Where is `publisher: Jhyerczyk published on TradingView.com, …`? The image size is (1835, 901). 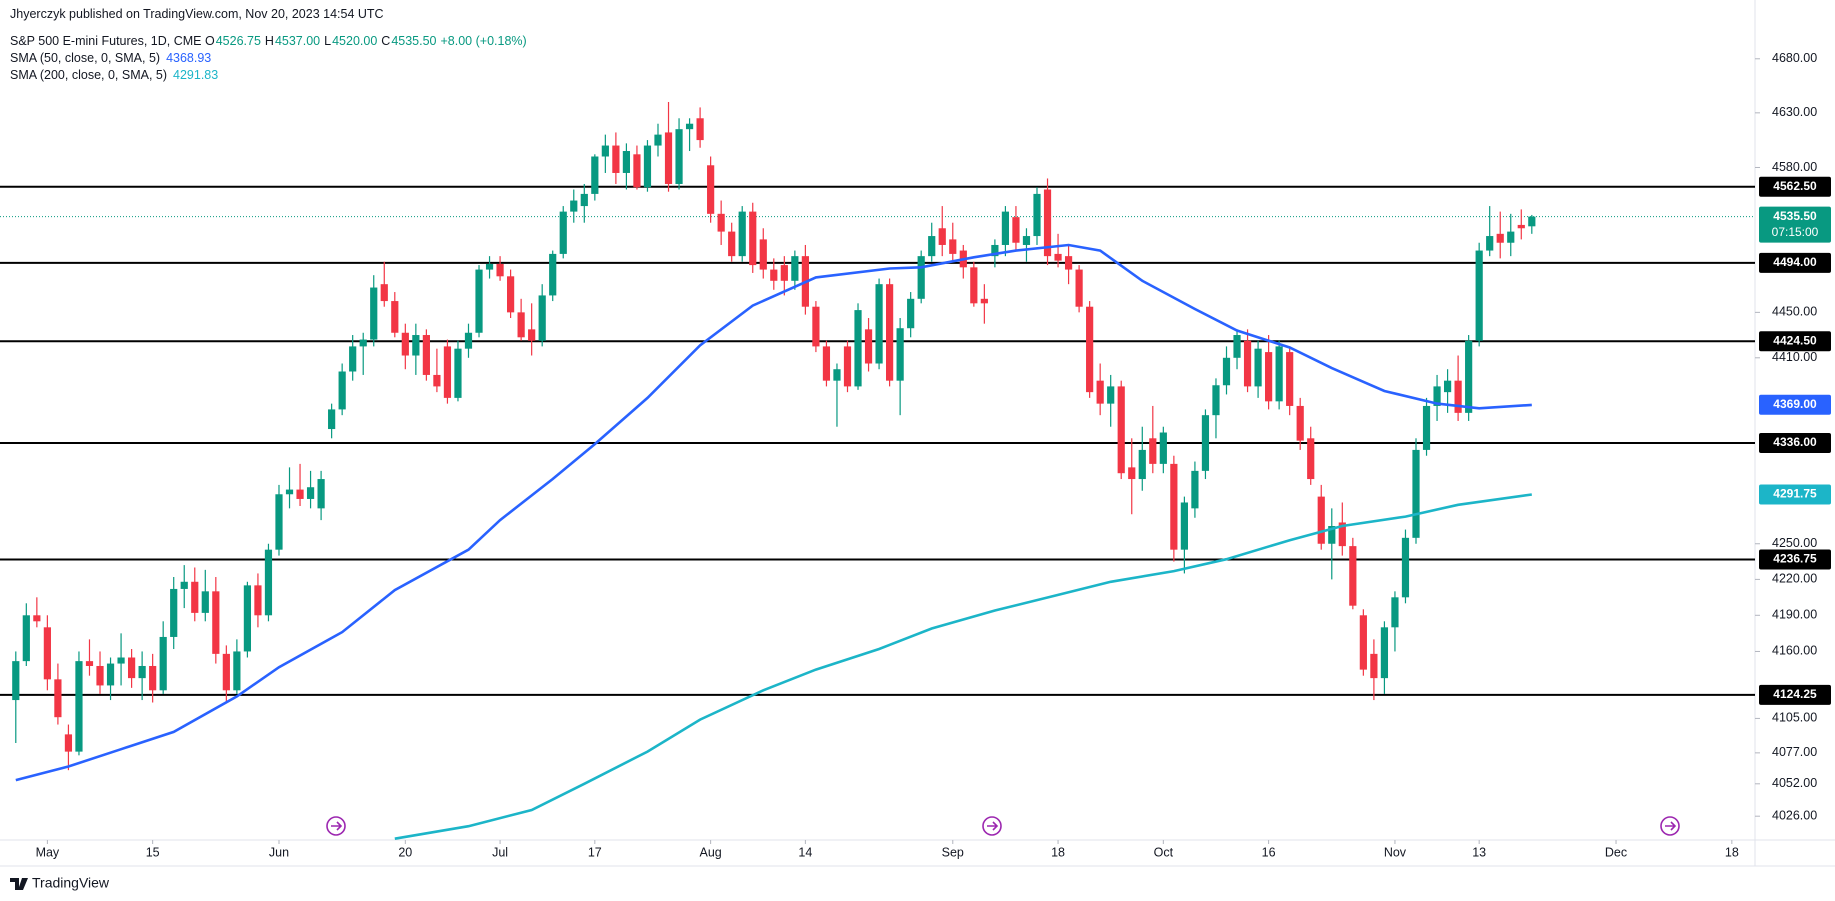
publisher: Jhyerczyk published on TradingView.com, … is located at coordinates (197, 14).